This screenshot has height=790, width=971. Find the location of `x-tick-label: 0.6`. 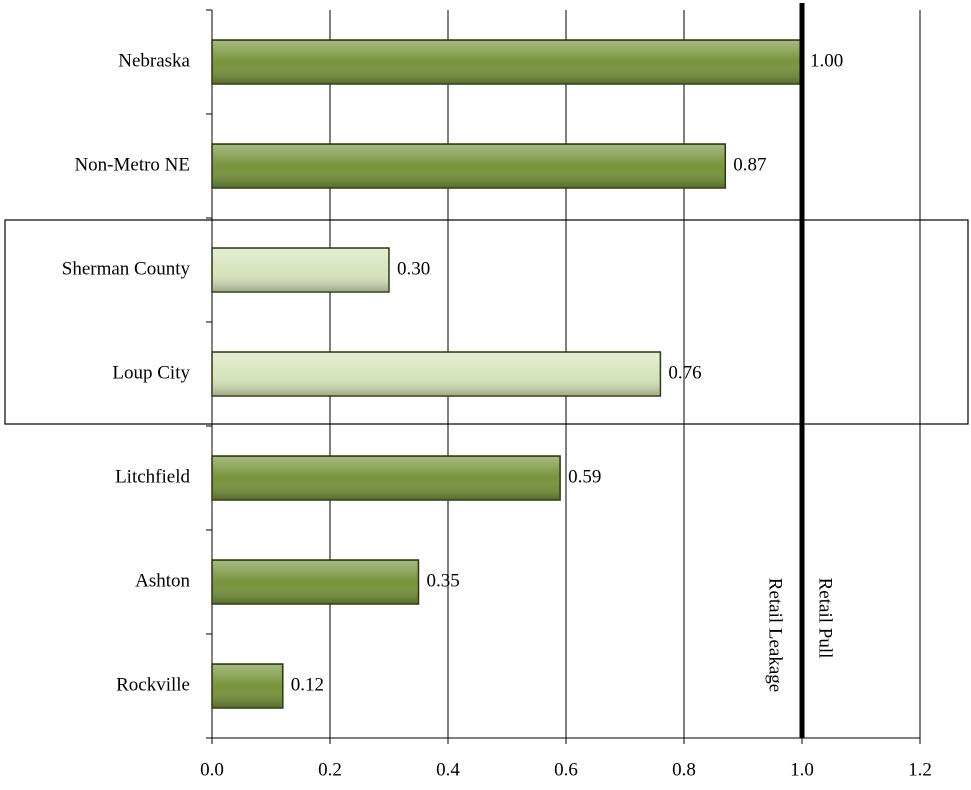

x-tick-label: 0.6 is located at coordinates (566, 769).